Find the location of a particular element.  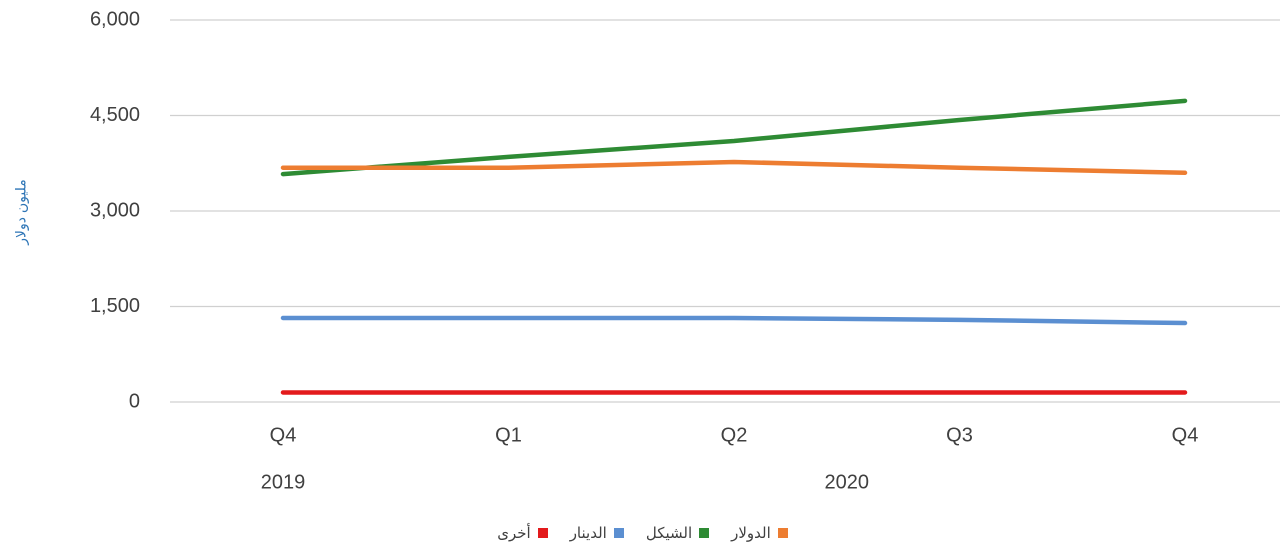

legend-item: أخرى is located at coordinates (522, 533).